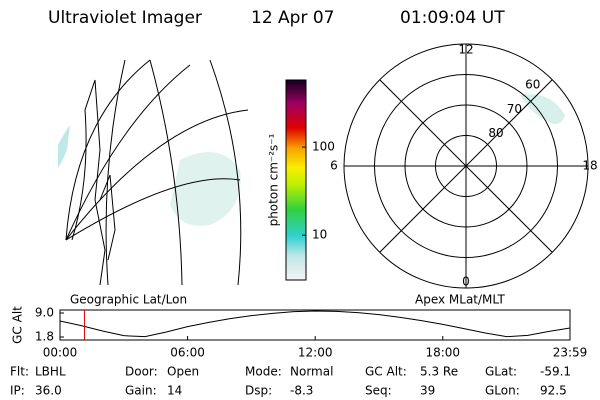 This screenshot has height=400, width=600. Describe the element at coordinates (439, 372) in the screenshot. I see `field-value: 5.3 Re` at that location.